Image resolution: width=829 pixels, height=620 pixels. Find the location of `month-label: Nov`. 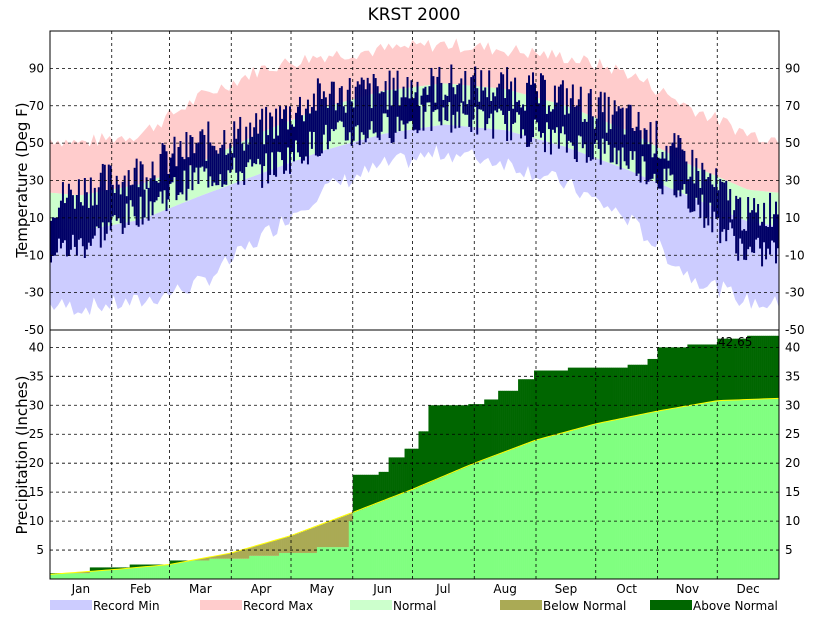

month-label: Nov is located at coordinates (687, 589).